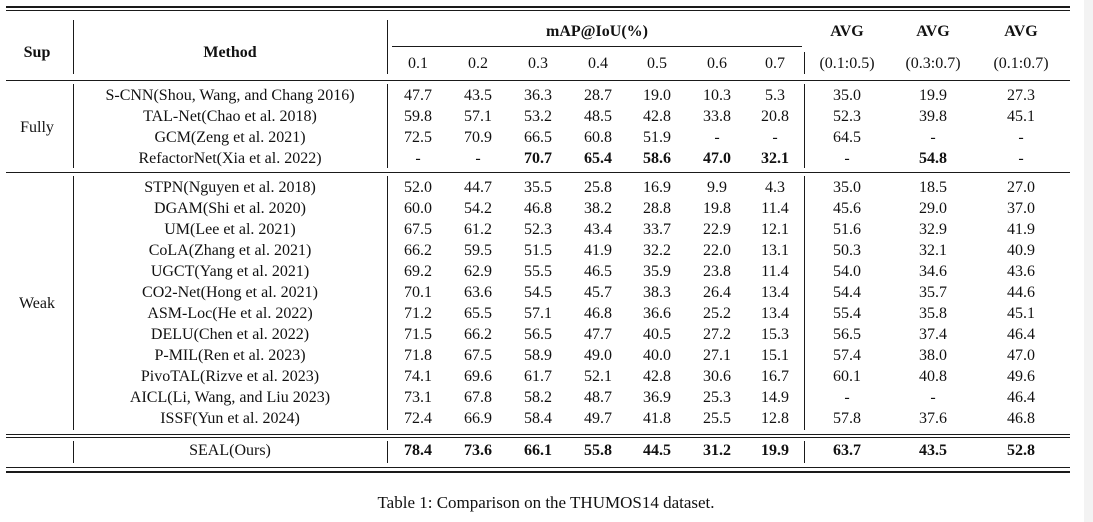 The width and height of the screenshot is (1093, 522). Describe the element at coordinates (933, 229) in the screenshot. I see `score-cell: 32.9` at that location.